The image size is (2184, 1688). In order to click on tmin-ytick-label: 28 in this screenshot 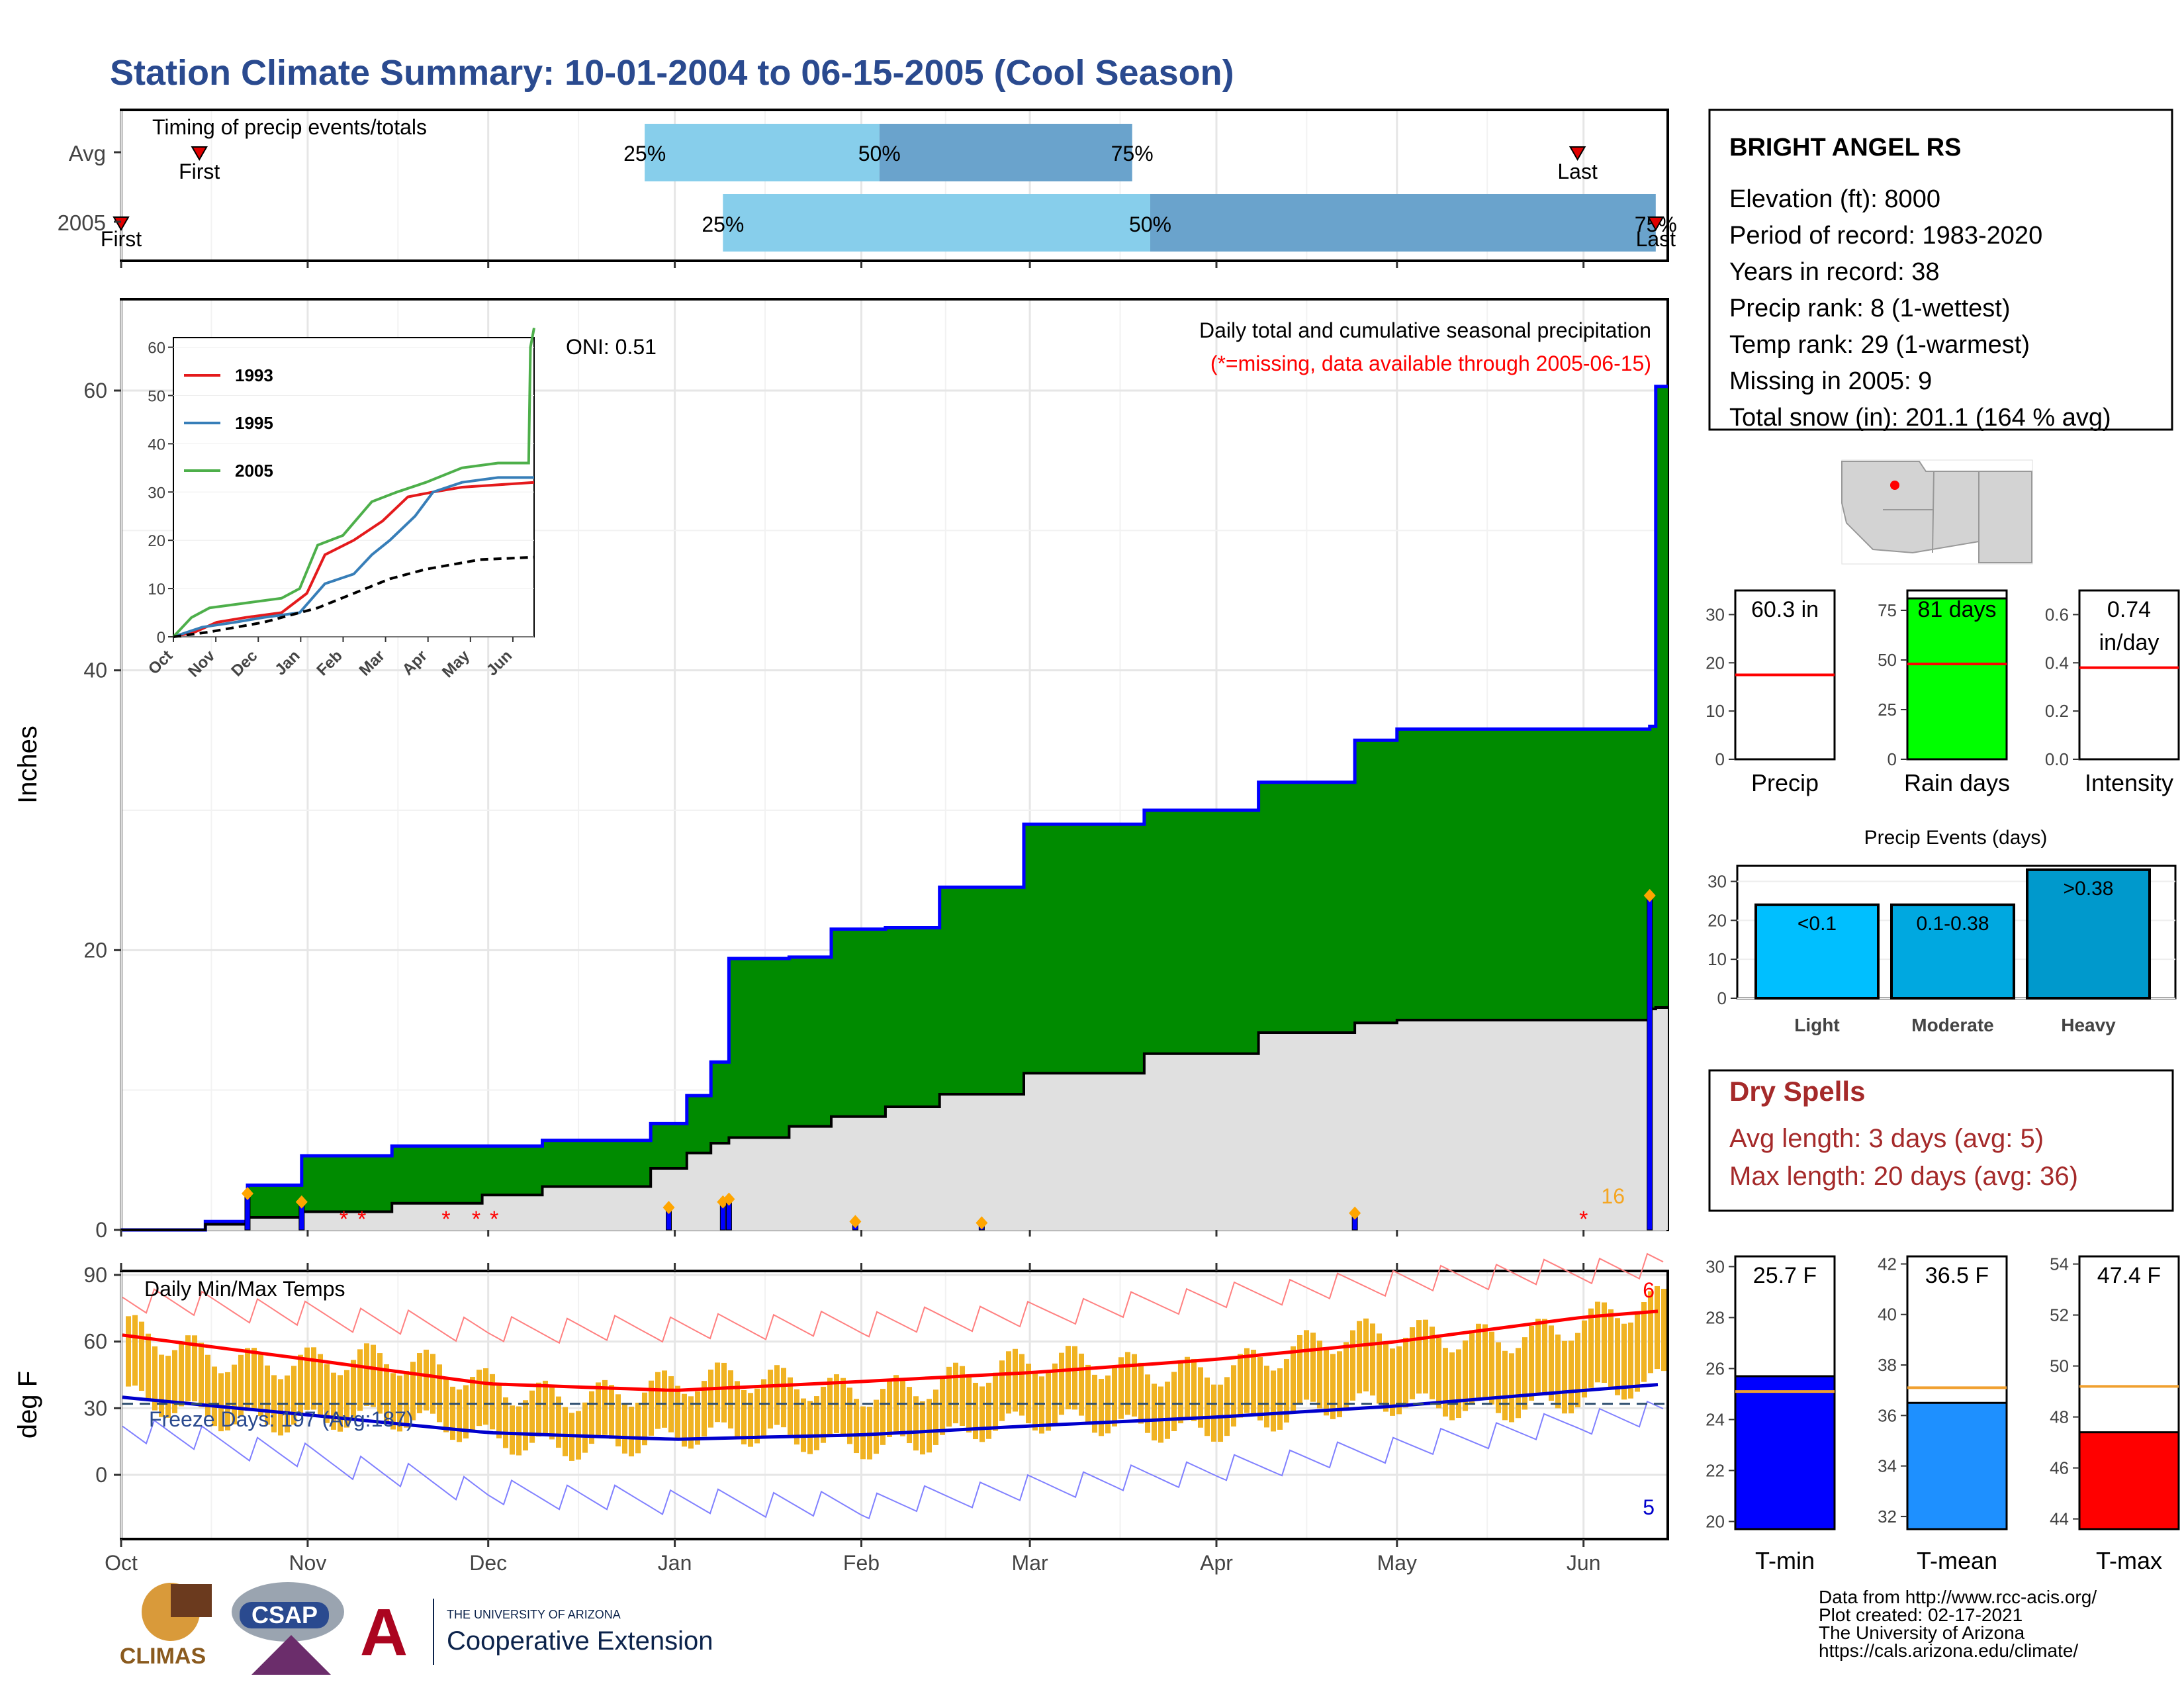, I will do `click(1715, 1317)`.